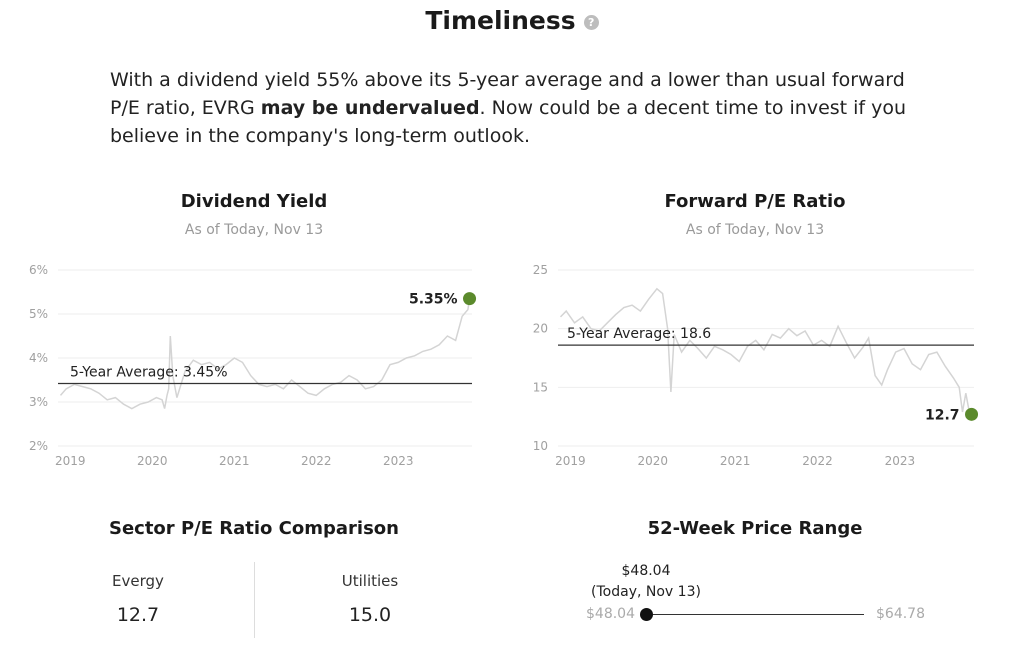 Image resolution: width=1024 pixels, height=648 pixels. Describe the element at coordinates (646, 614) in the screenshot. I see `current-price-marker` at that location.